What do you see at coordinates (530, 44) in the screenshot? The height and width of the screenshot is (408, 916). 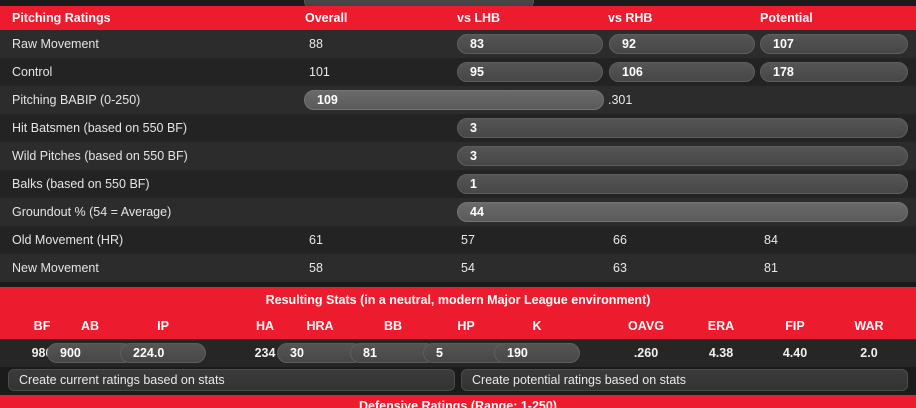 I see `input-vs-lhb: 83` at bounding box center [530, 44].